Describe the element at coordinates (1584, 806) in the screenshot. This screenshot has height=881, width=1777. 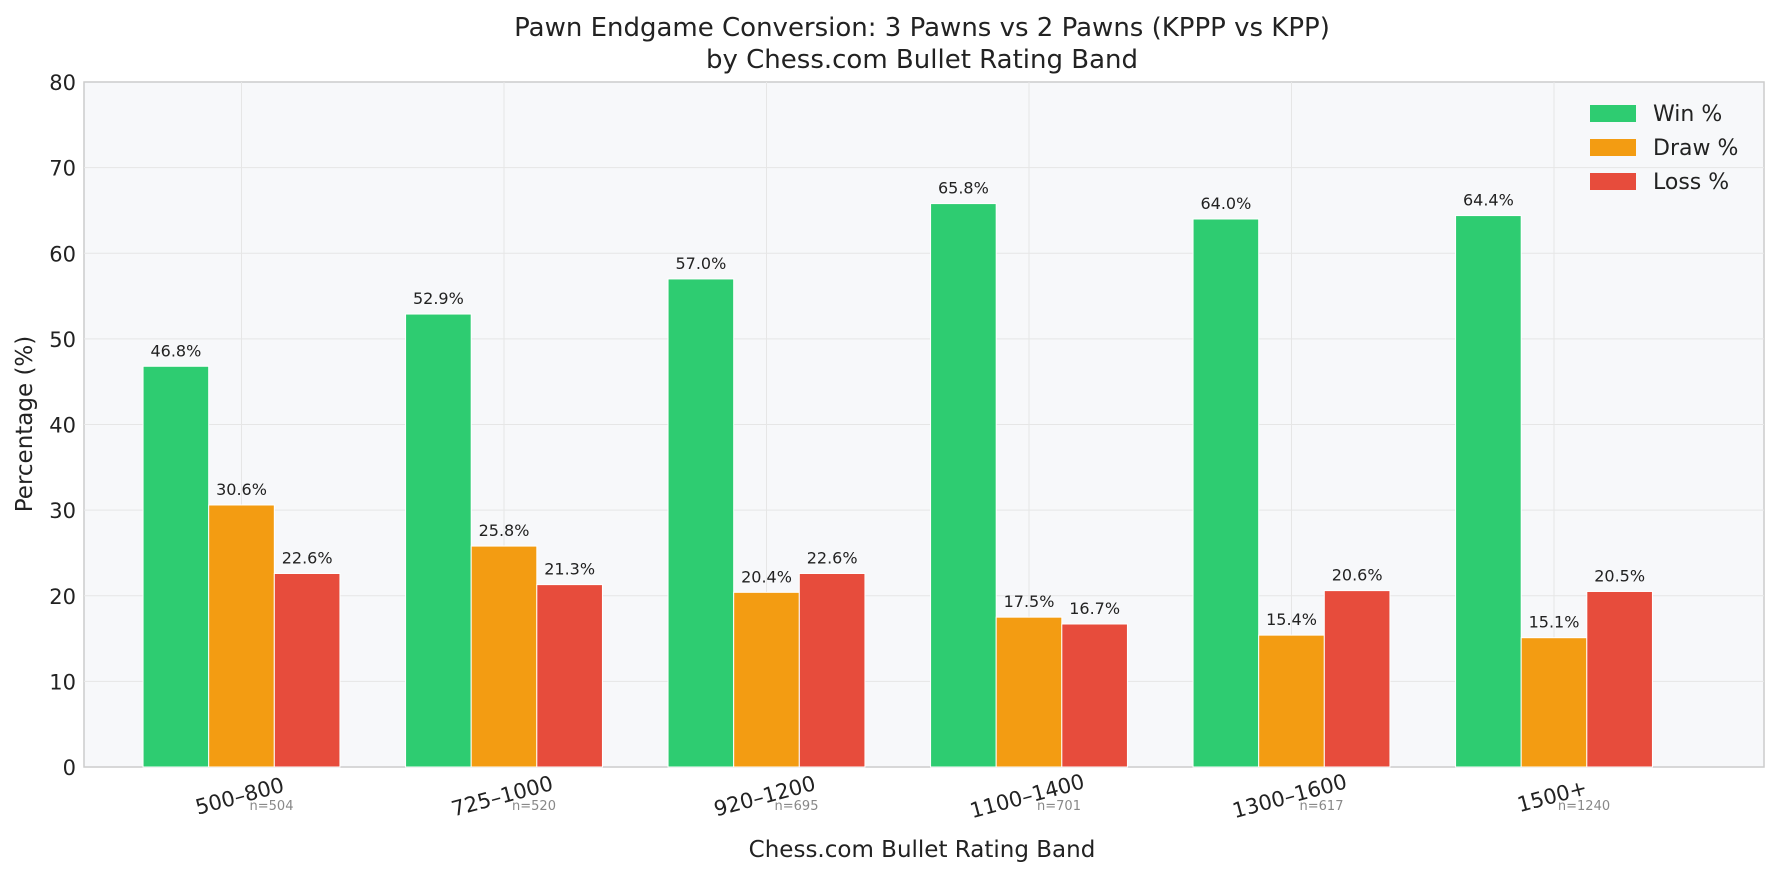
I see `sample-size-label: n=1240` at that location.